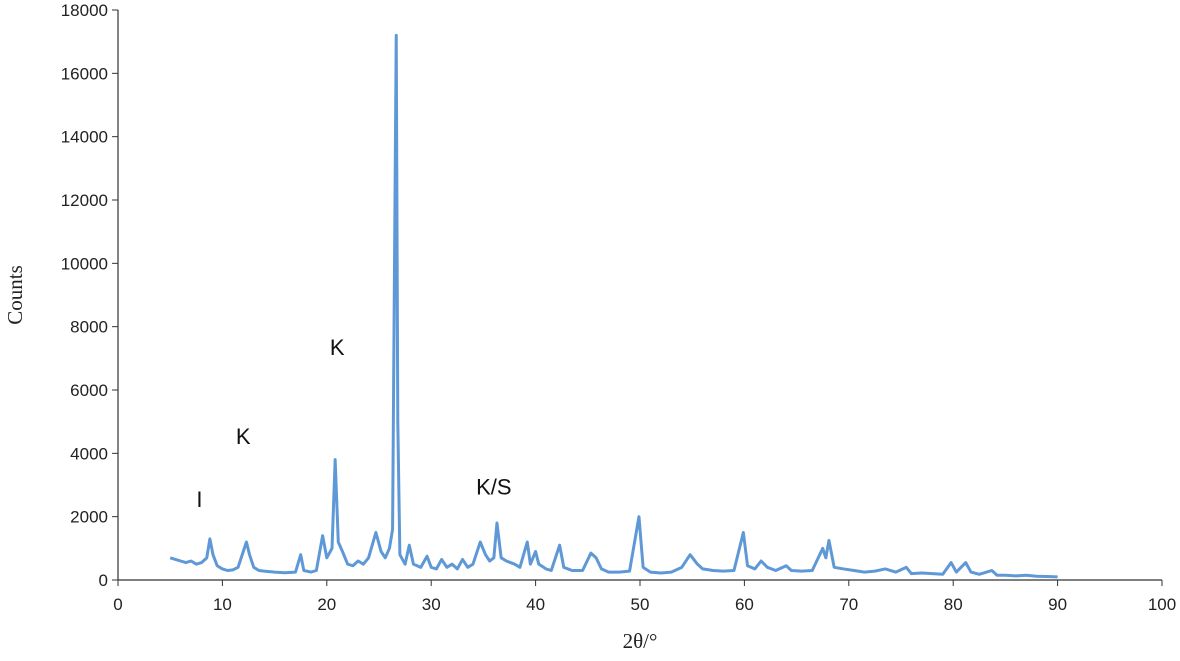  Describe the element at coordinates (84, 200) in the screenshot. I see `y-tick-label: 12000` at that location.